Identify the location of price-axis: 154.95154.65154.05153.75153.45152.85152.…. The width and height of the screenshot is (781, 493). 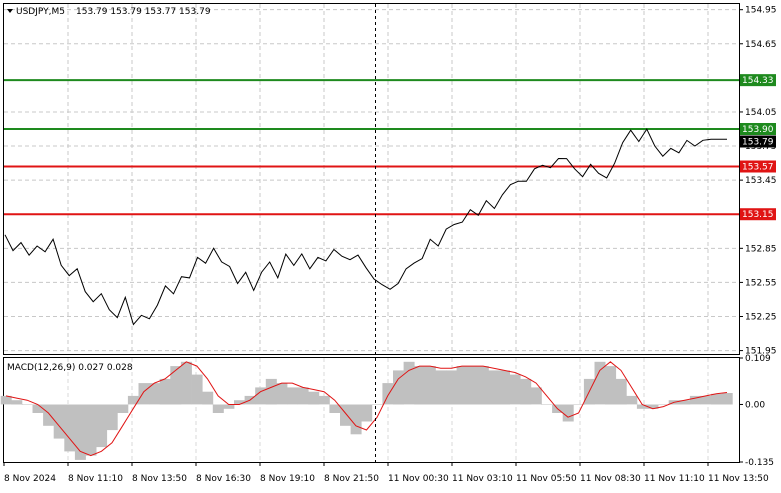
(758, 181).